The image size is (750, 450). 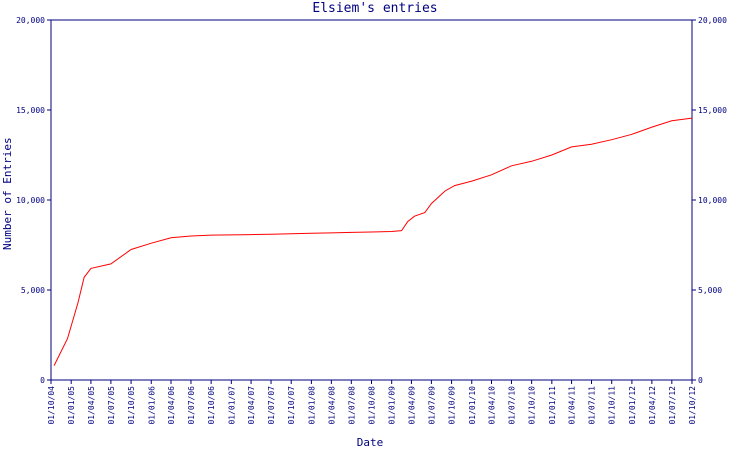 What do you see at coordinates (552, 405) in the screenshot?
I see `x-tick-label: 01/01/11` at bounding box center [552, 405].